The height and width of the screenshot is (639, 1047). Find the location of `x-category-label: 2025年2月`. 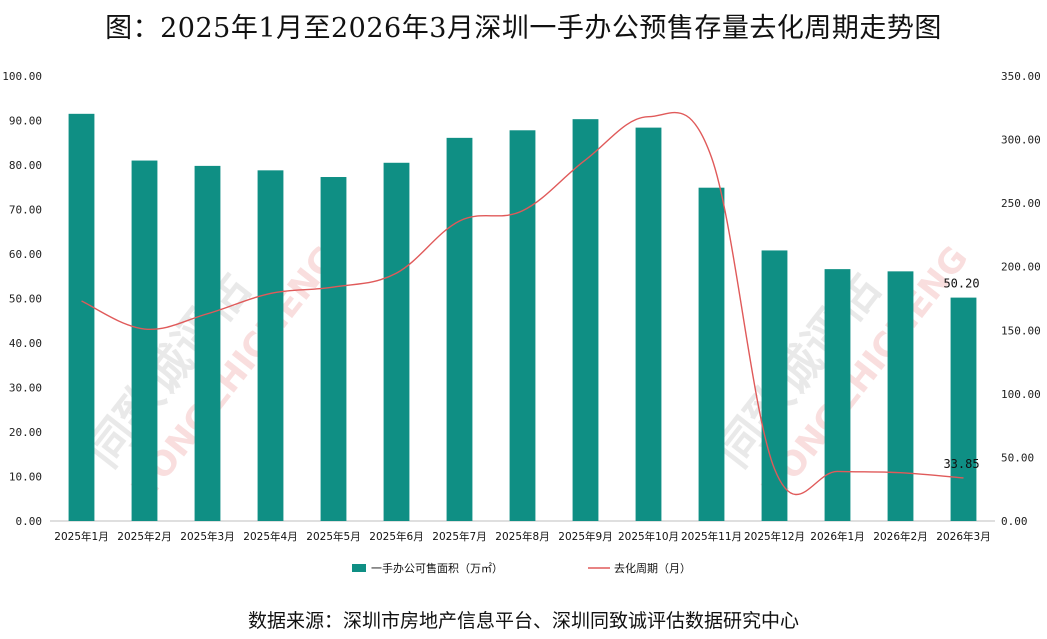

x-category-label: 2025年2月 is located at coordinates (144, 536).